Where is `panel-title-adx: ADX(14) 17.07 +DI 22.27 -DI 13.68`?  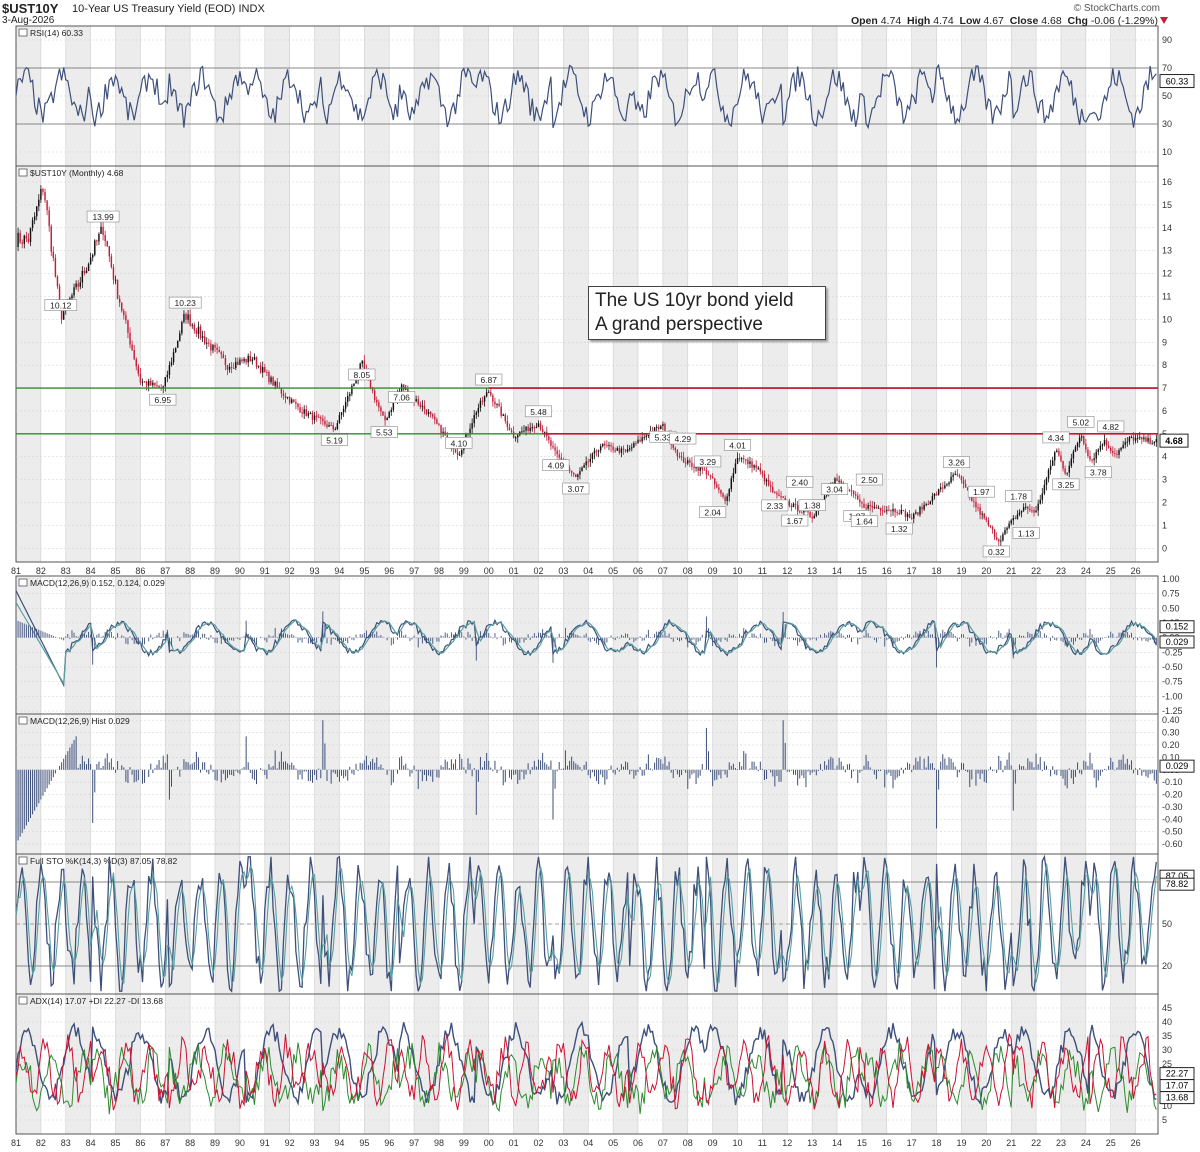 panel-title-adx: ADX(14) 17.07 +DI 22.27 -DI 13.68 is located at coordinates (96, 1001).